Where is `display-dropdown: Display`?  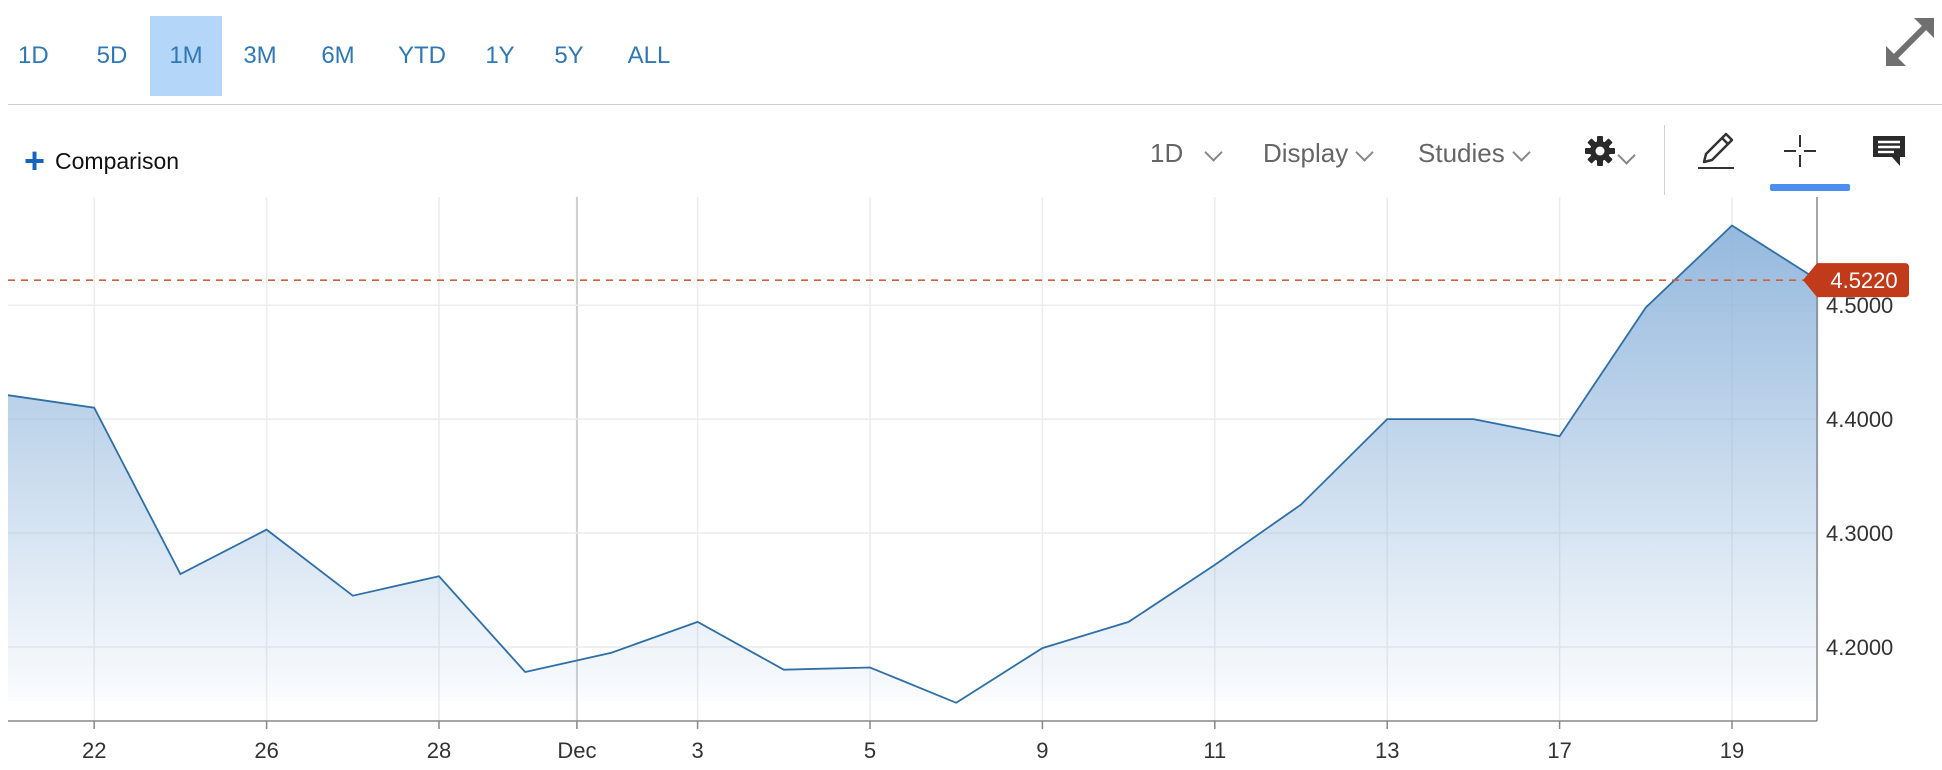
display-dropdown: Display is located at coordinates (1318, 153).